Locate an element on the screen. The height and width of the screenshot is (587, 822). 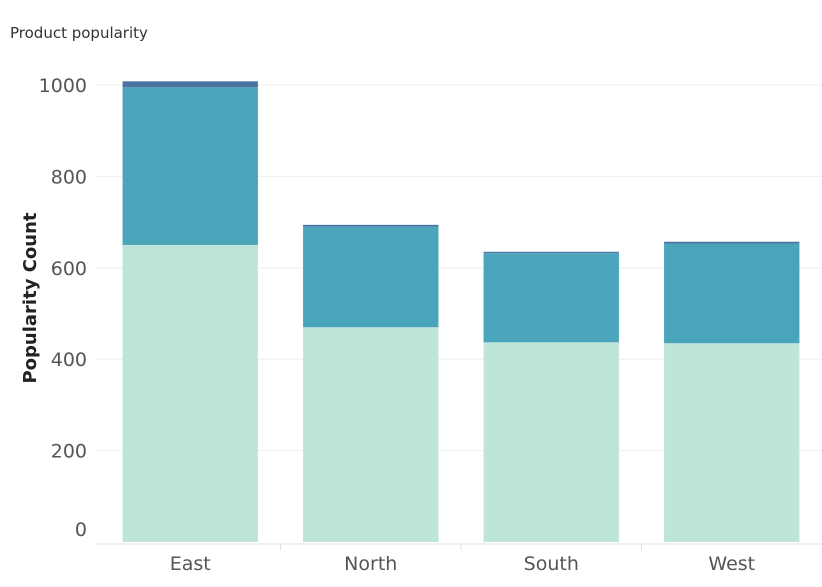
x-tick-label-south: South is located at coordinates (551, 564).